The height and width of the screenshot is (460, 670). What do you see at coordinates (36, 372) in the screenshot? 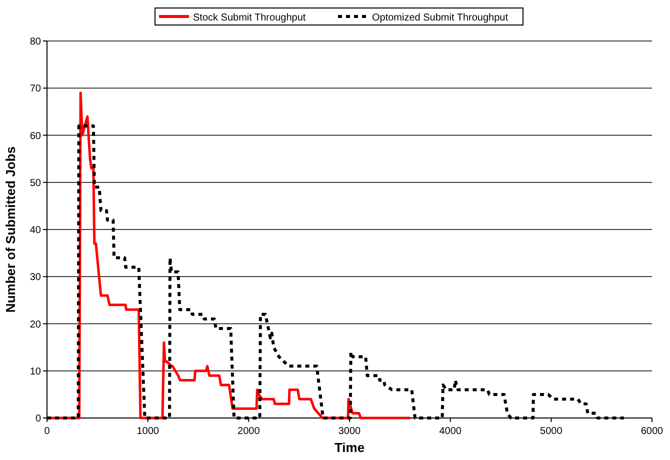
I see `y-tick-label: 10` at bounding box center [36, 372].